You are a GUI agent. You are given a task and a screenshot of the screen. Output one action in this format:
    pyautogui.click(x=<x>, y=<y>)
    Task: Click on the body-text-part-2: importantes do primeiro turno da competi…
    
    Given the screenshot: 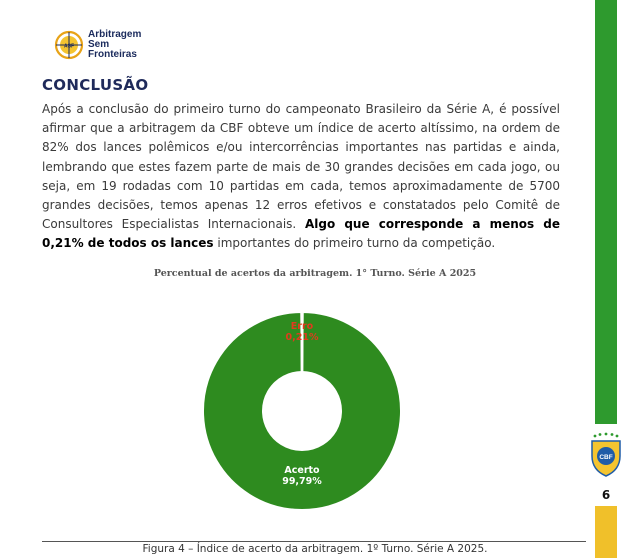 What is the action you would take?
    pyautogui.click(x=354, y=243)
    